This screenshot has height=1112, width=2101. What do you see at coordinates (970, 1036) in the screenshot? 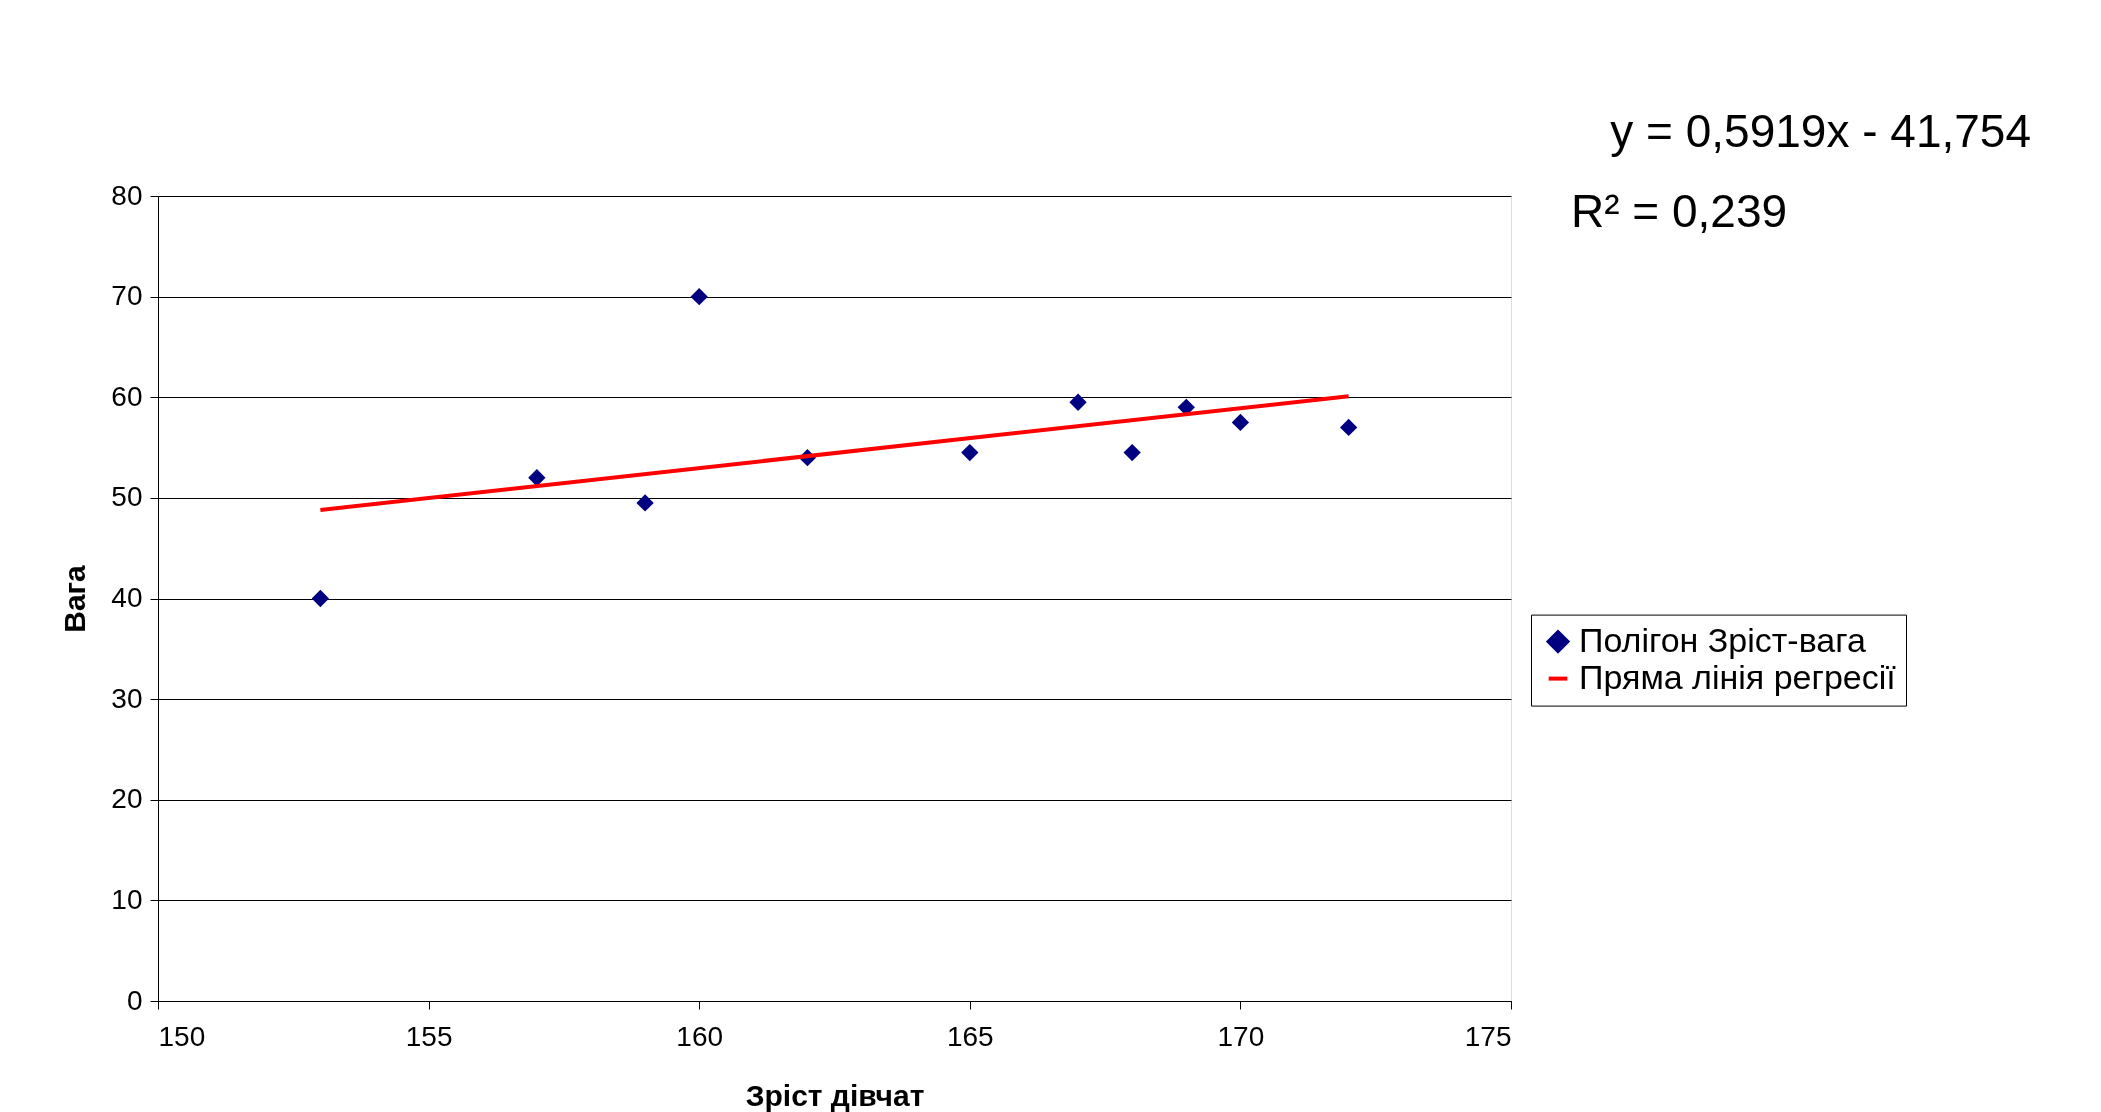
I see `x-tick-label: 165` at bounding box center [970, 1036].